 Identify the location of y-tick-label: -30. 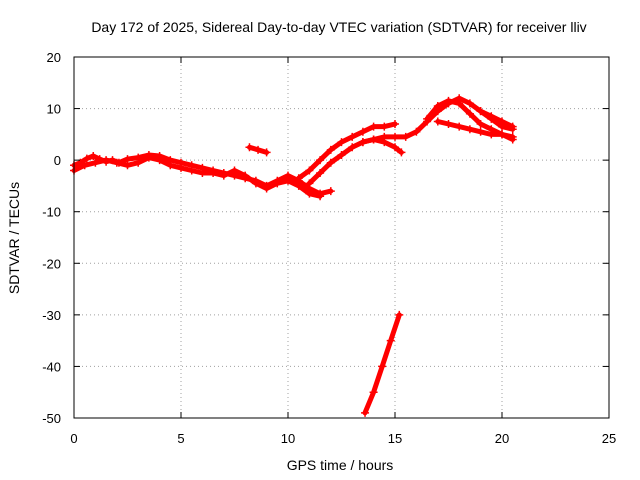
(51, 315).